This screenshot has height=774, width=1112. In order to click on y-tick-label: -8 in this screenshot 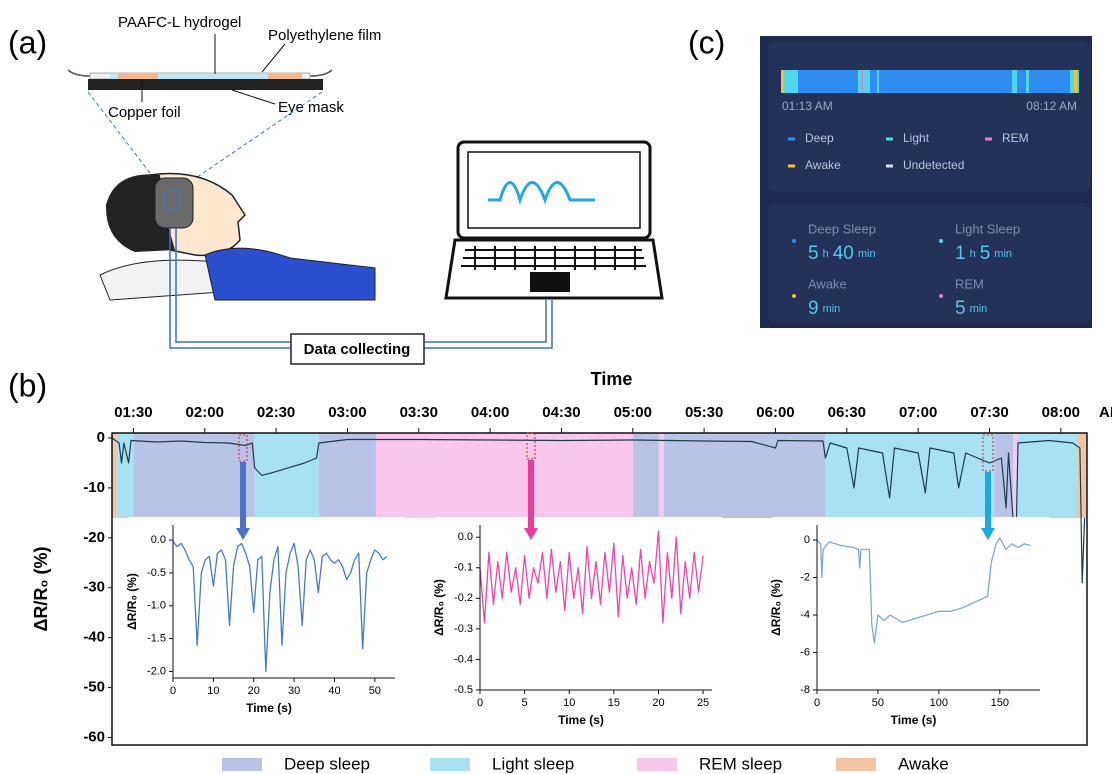, I will do `click(805, 690)`.